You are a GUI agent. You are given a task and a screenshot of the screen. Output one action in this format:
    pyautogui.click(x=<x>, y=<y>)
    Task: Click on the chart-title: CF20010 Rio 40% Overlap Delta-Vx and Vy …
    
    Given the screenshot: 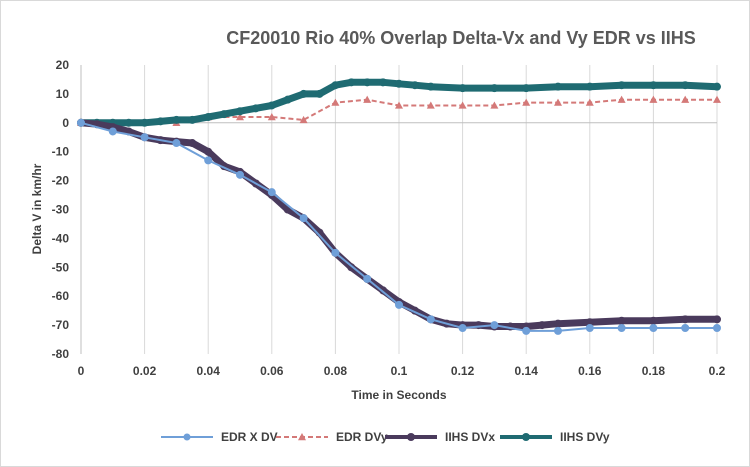 What is the action you would take?
    pyautogui.click(x=461, y=38)
    